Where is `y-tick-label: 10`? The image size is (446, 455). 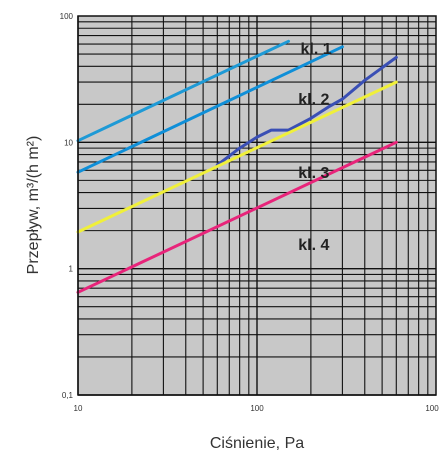
y-tick-label: 10 is located at coordinates (68, 142).